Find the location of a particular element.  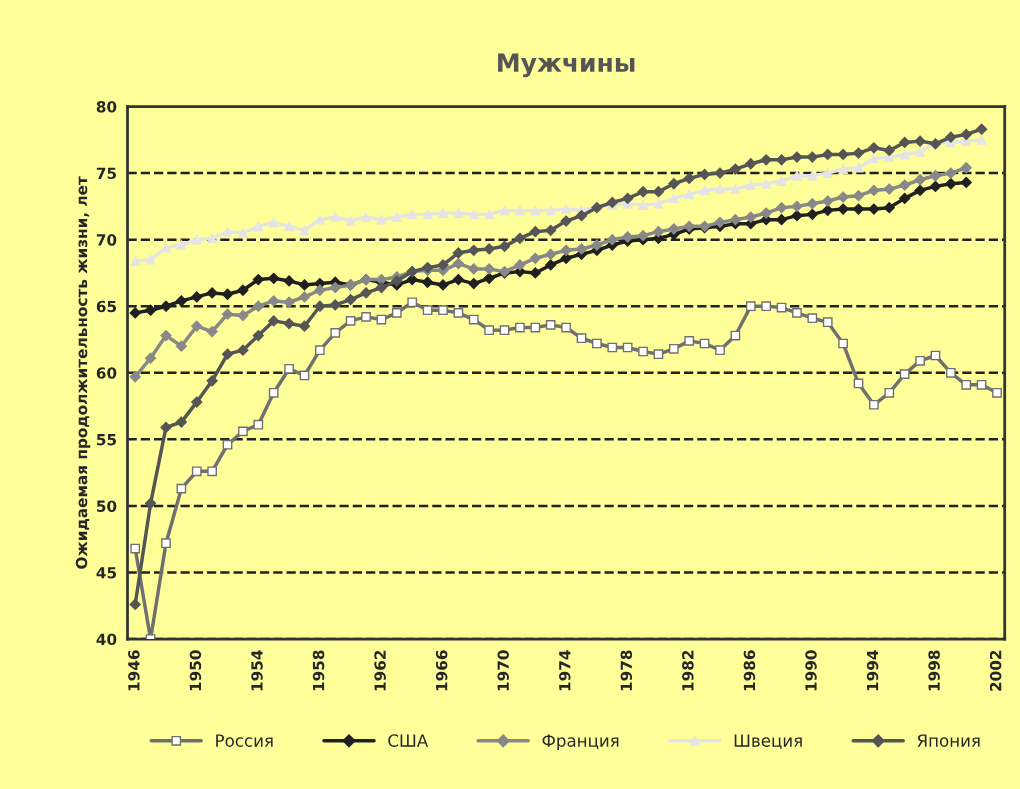

y-tick-label: 60 is located at coordinates (106, 373).